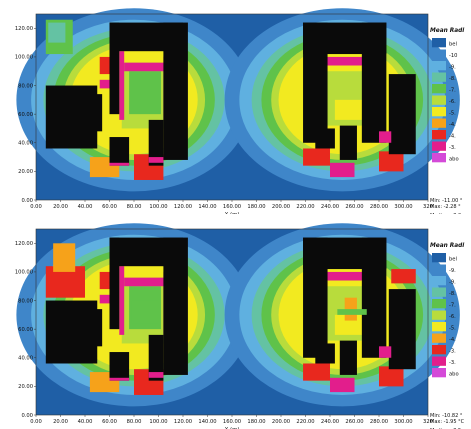  What do you see at coordinates (25, 172) in the screenshot?
I see `y-tick-label: 20.00` at bounding box center [25, 172].